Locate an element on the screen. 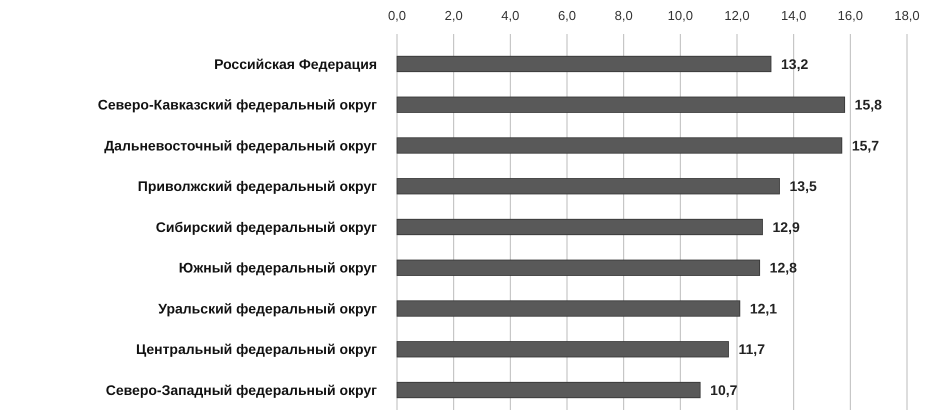 This screenshot has height=410, width=937. y-tick-label: Южный федеральный округ is located at coordinates (278, 268).